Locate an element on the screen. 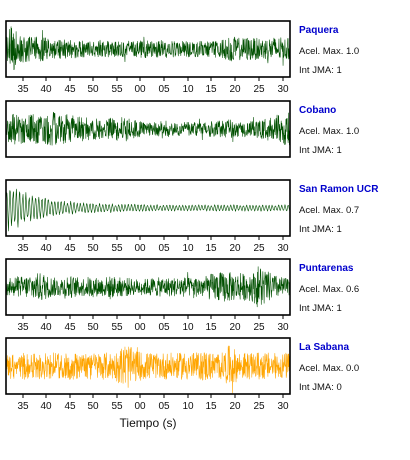 The height and width of the screenshot is (460, 410). x-axis-title: Tiempo (s) is located at coordinates (148, 423).